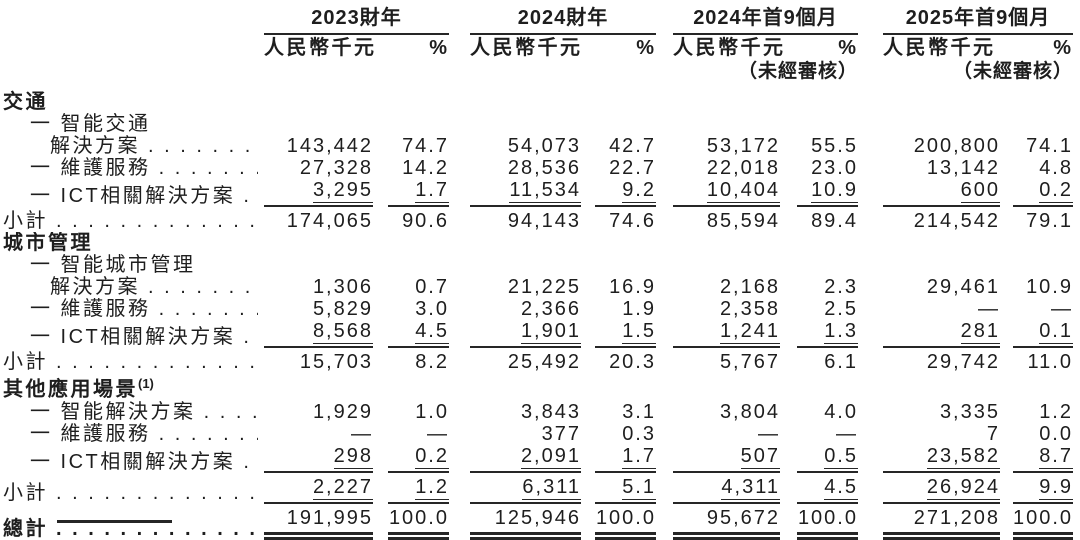  What do you see at coordinates (1036, 434) in the screenshot?
I see `pct-cell: 0.0` at bounding box center [1036, 434].